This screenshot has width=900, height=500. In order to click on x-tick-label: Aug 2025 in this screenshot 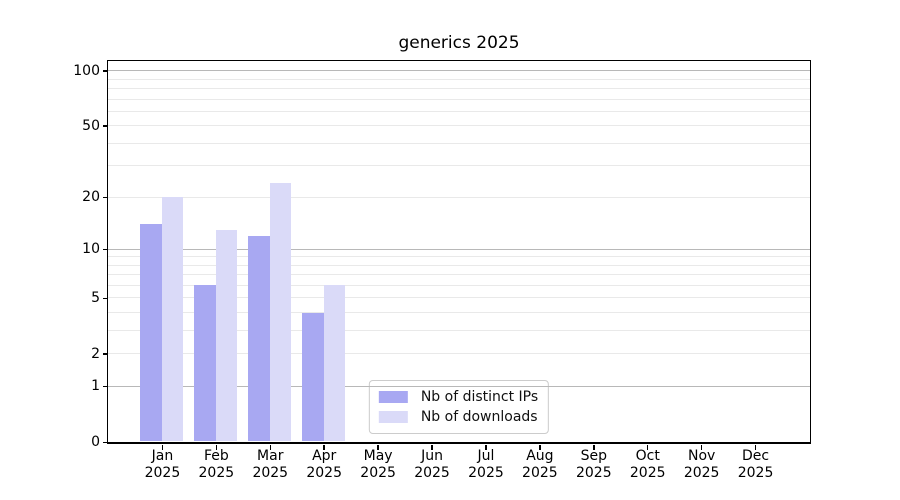, I will do `click(540, 465)`.